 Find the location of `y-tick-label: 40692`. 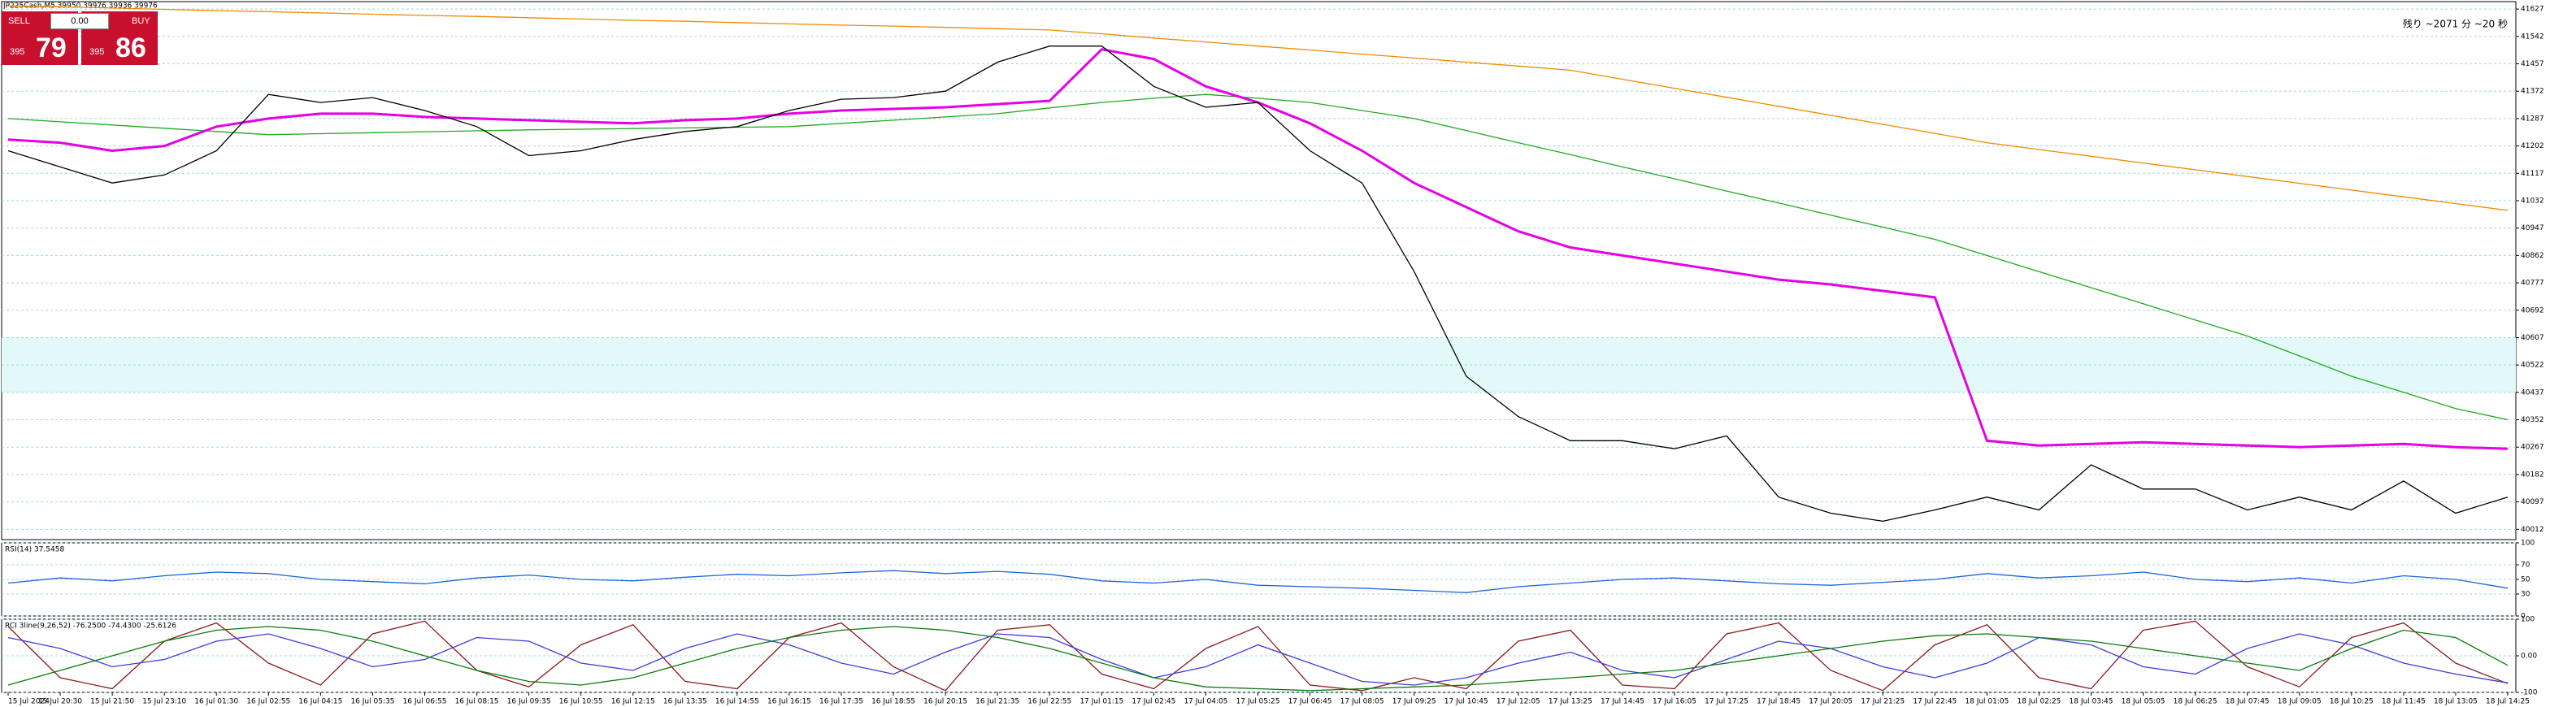

y-tick-label: 40692 is located at coordinates (2532, 310).